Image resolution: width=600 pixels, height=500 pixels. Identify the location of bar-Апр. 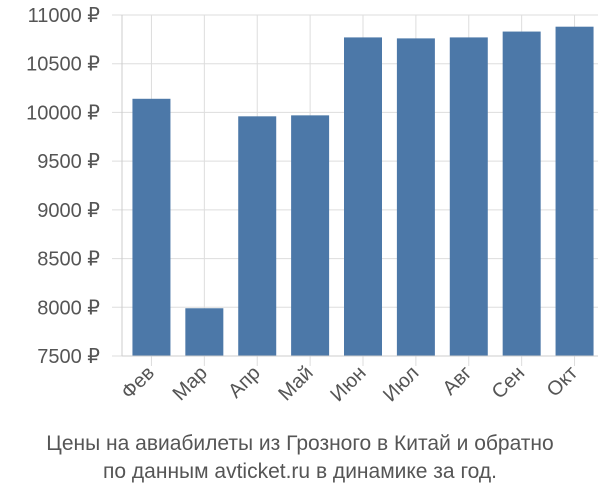
(257, 236).